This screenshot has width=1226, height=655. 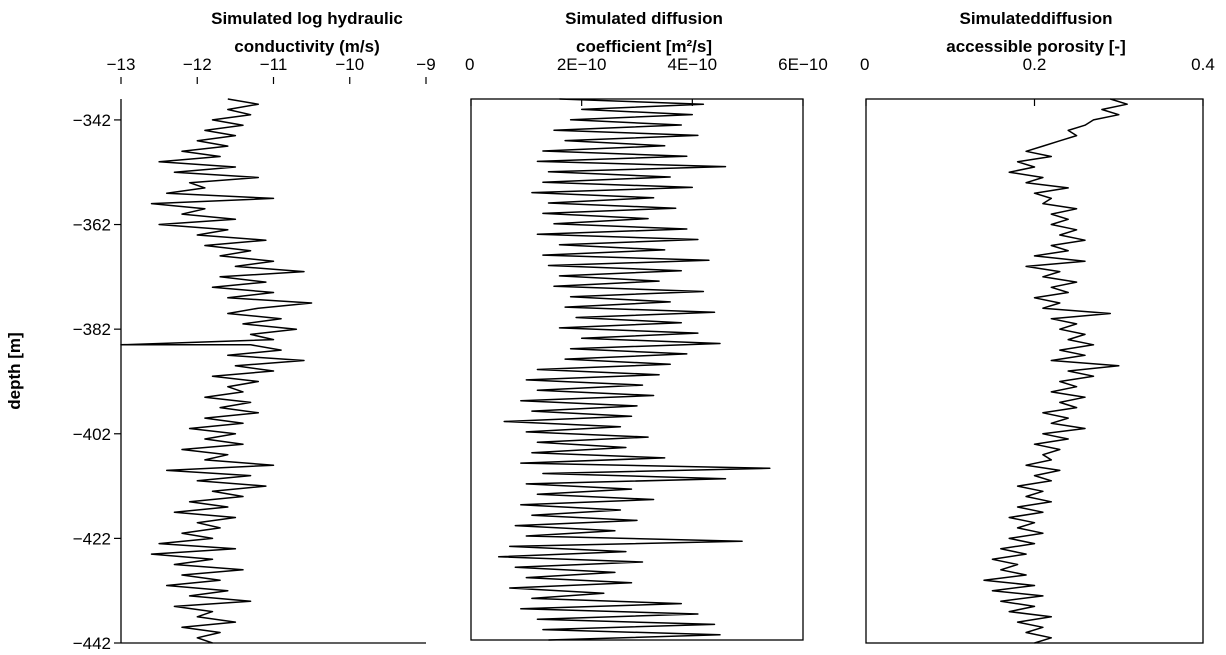 What do you see at coordinates (306, 46) in the screenshot?
I see `chart-title-line: conductivity (m/s)` at bounding box center [306, 46].